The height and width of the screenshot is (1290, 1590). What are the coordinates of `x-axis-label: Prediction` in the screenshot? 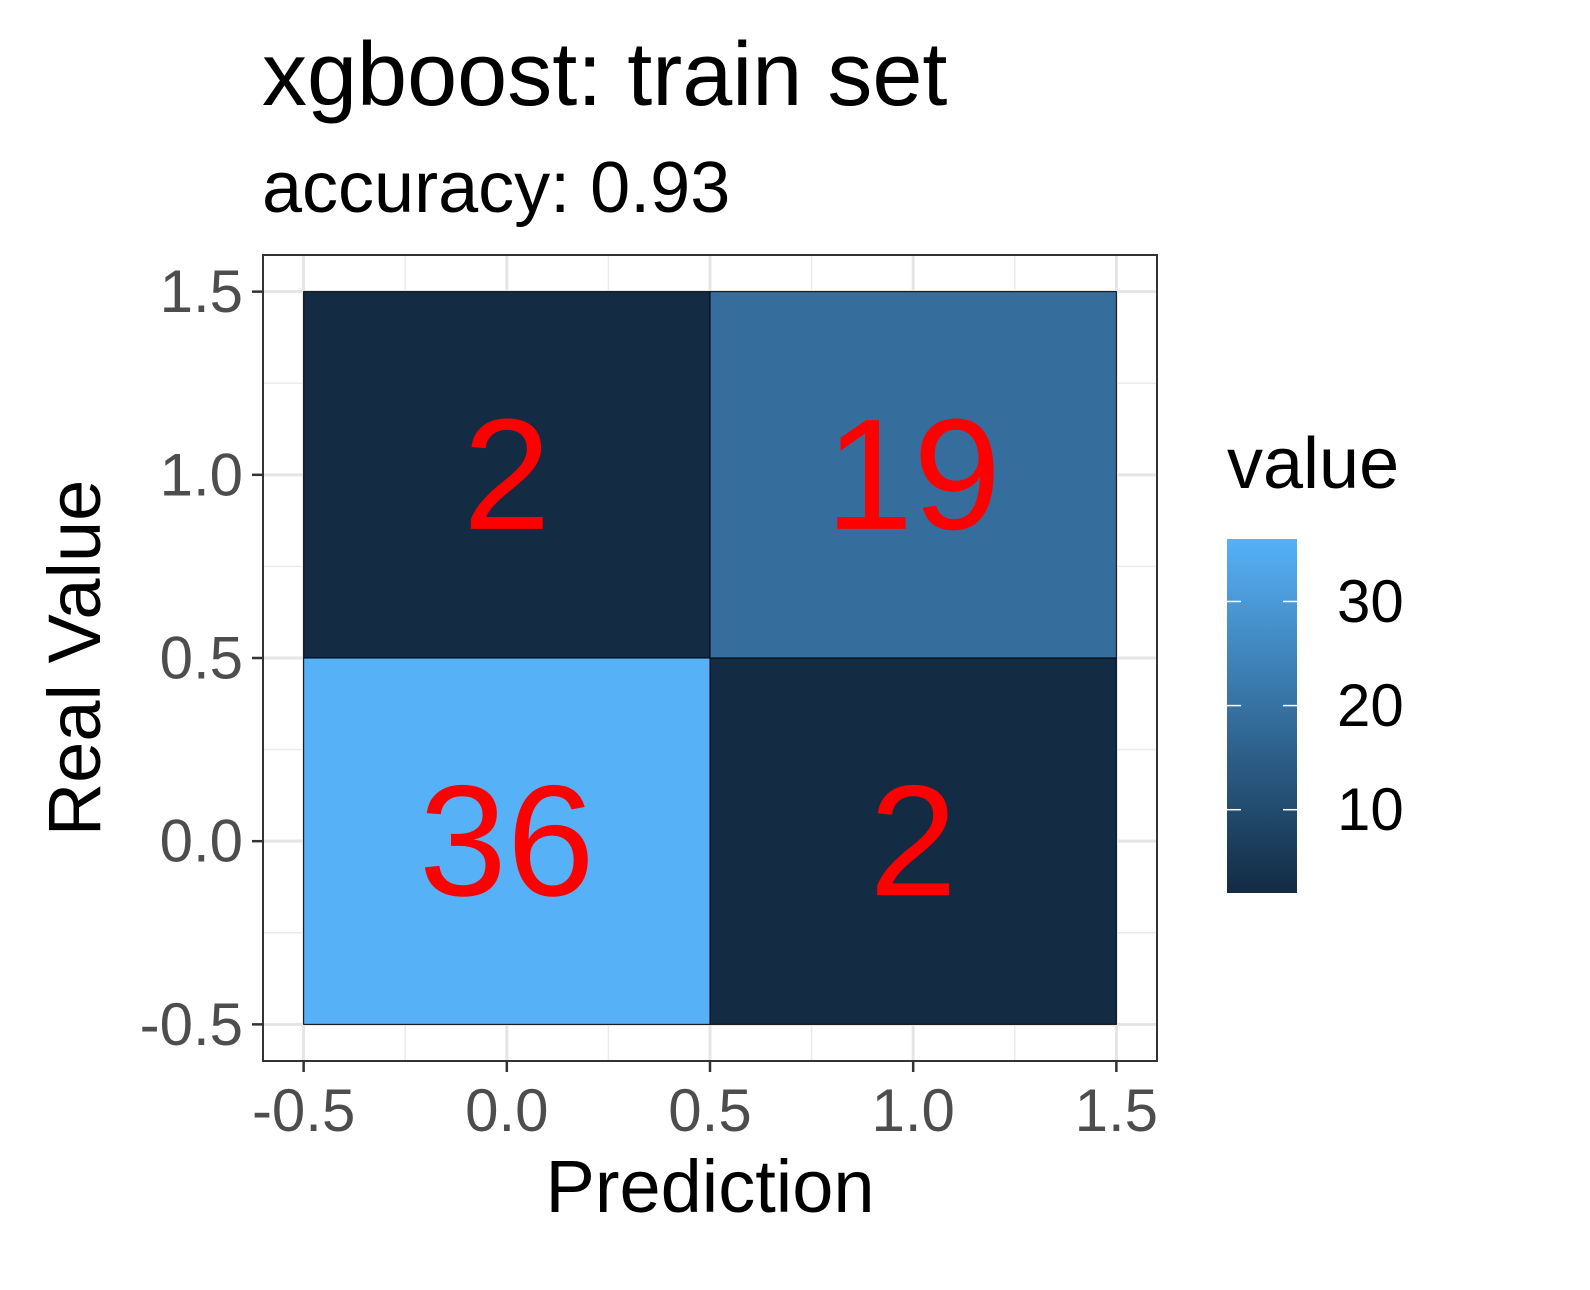 It's located at (709, 1186).